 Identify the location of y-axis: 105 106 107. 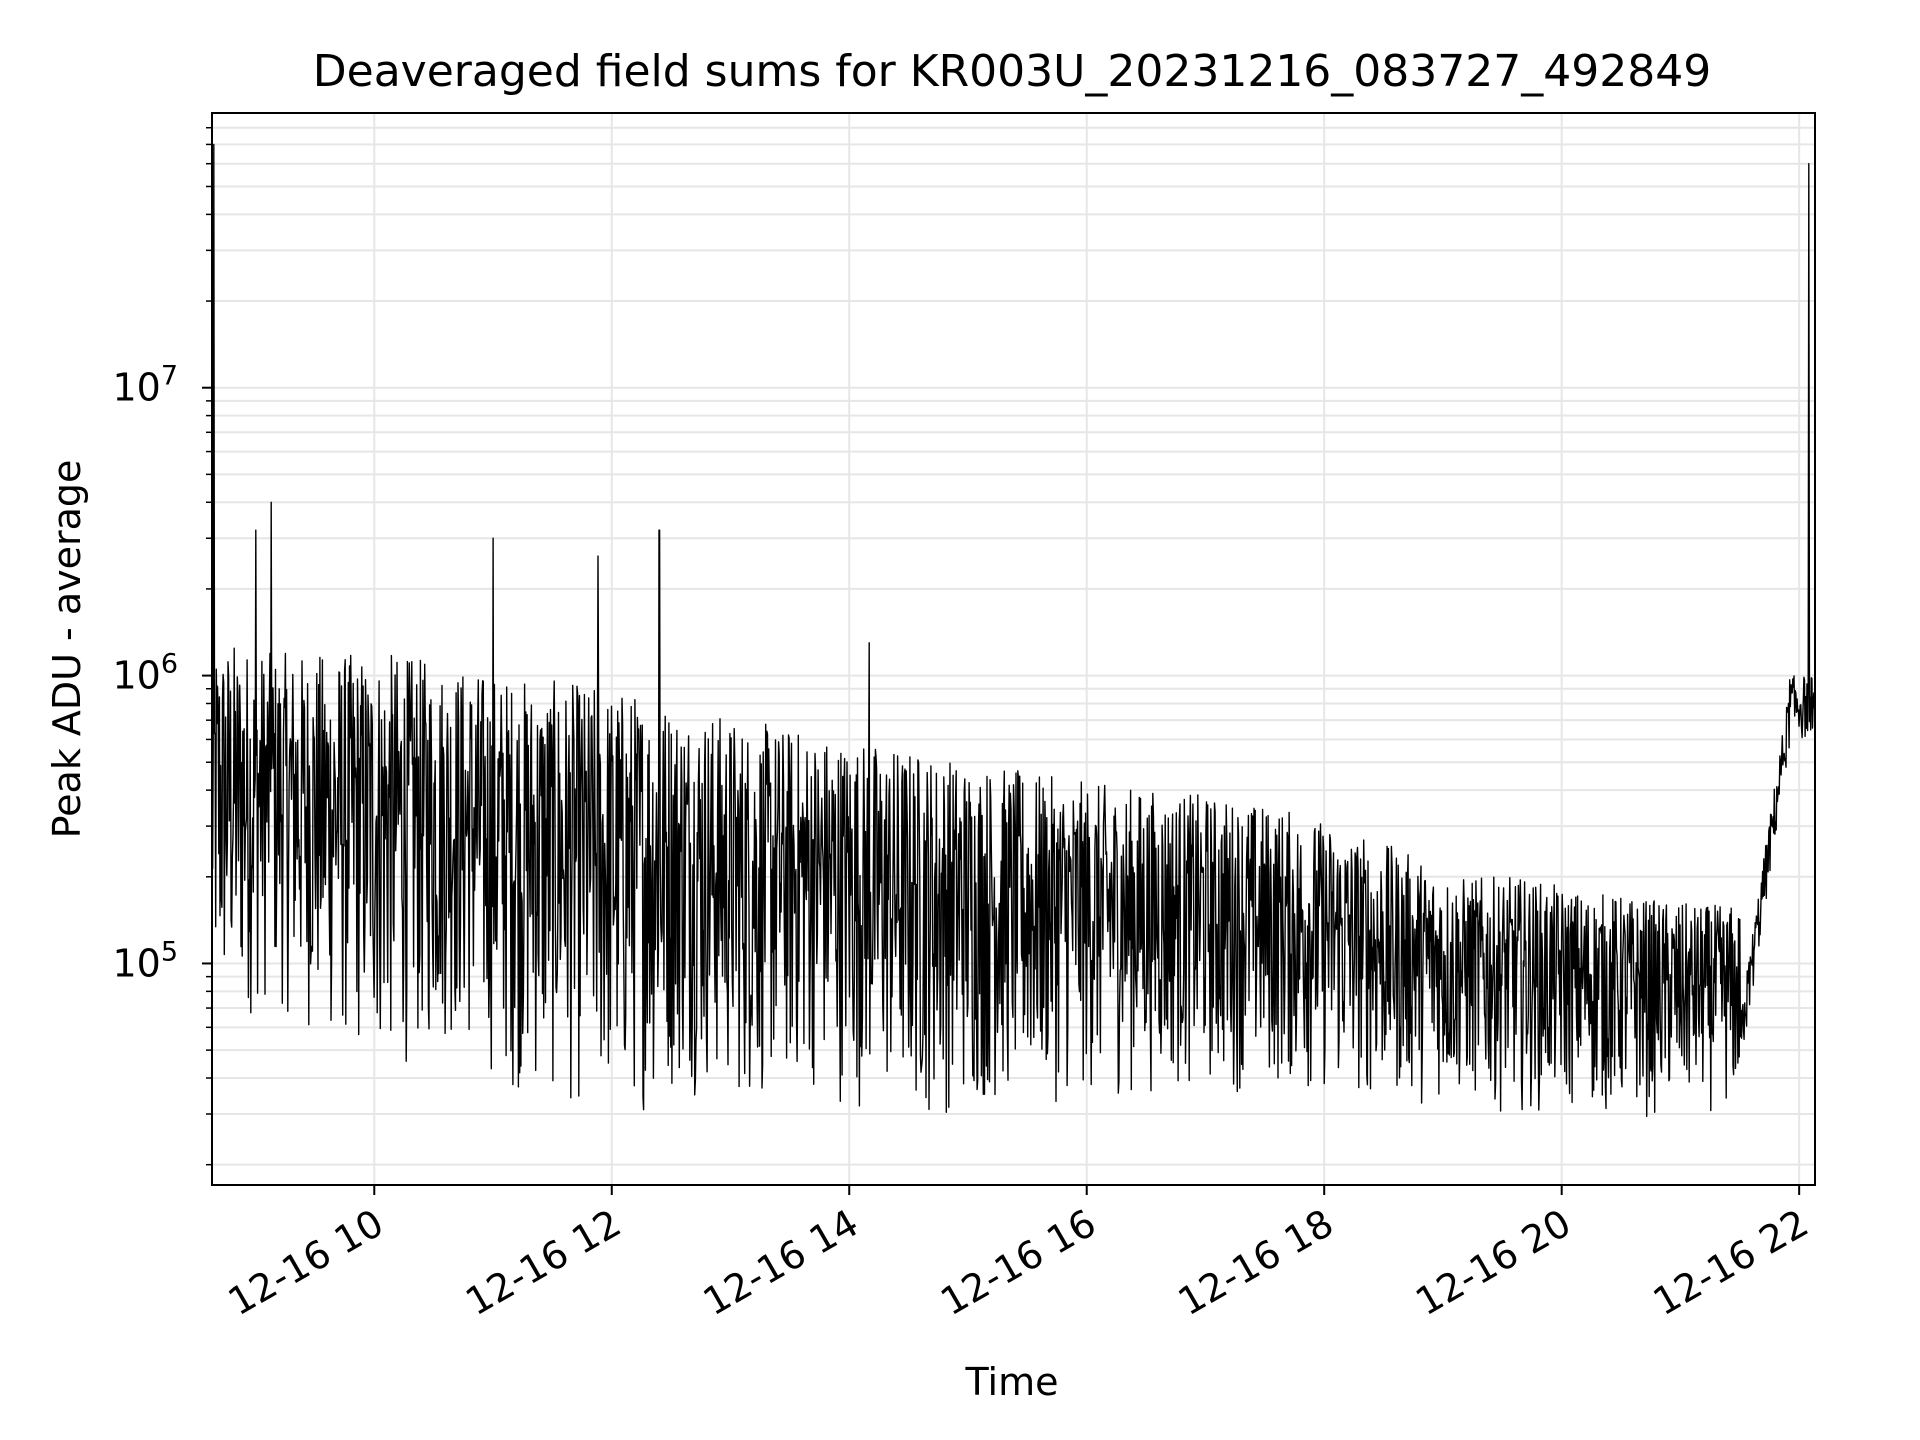
(162, 646).